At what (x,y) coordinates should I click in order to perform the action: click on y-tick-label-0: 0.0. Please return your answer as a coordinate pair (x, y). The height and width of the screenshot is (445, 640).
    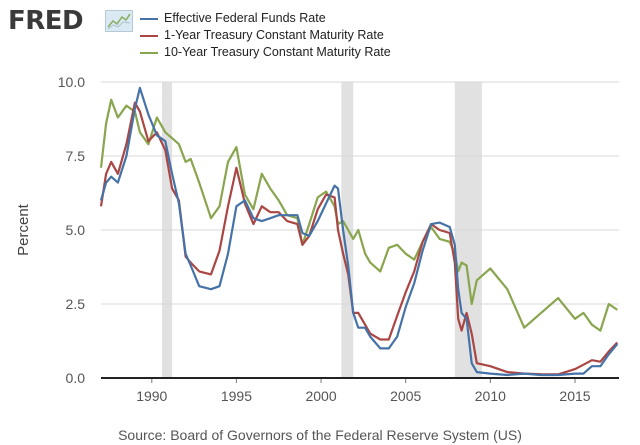
    Looking at the image, I should click on (76, 378).